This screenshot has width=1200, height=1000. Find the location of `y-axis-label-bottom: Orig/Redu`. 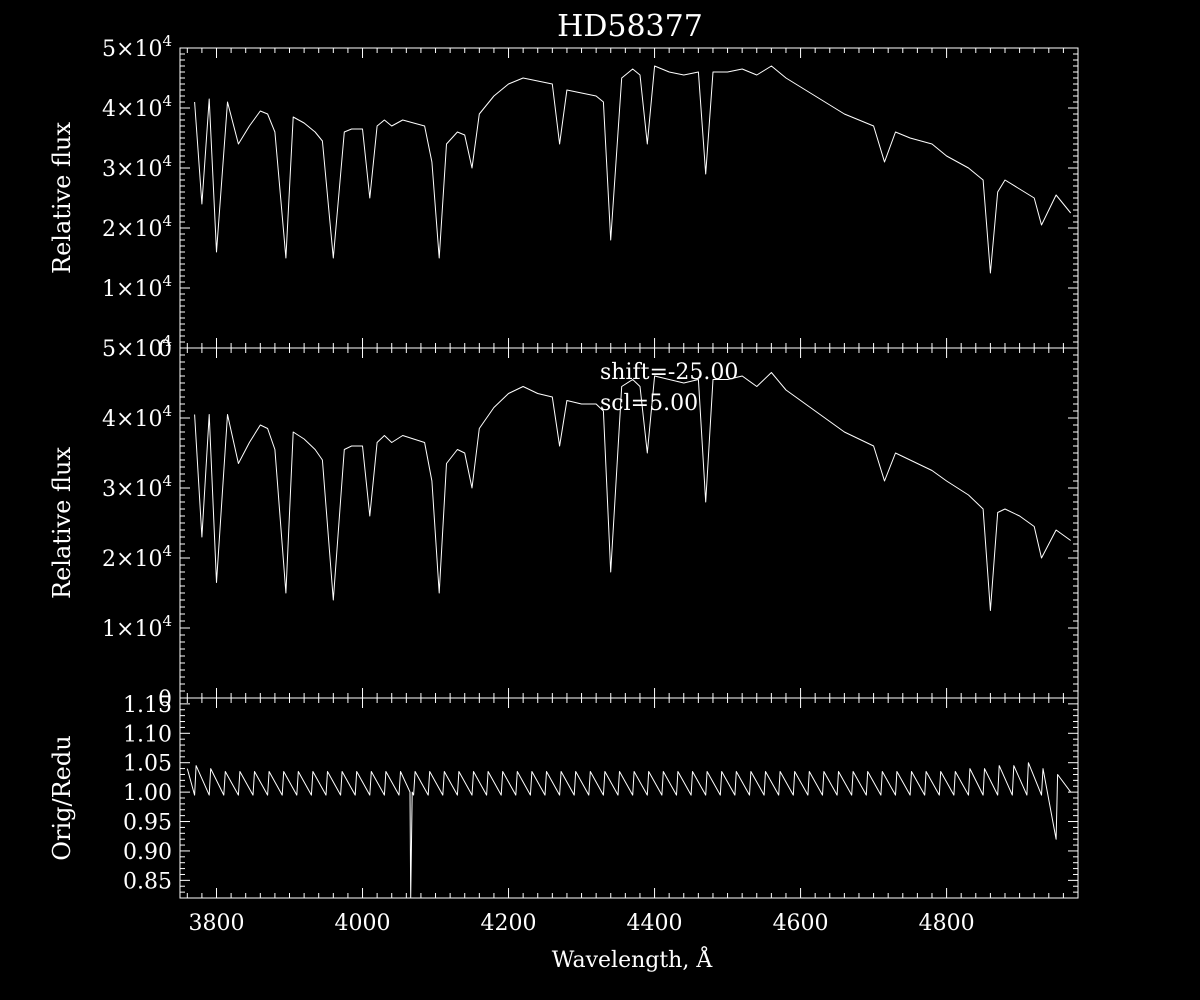

y-axis-label-bottom: Orig/Redu is located at coordinates (62, 797).